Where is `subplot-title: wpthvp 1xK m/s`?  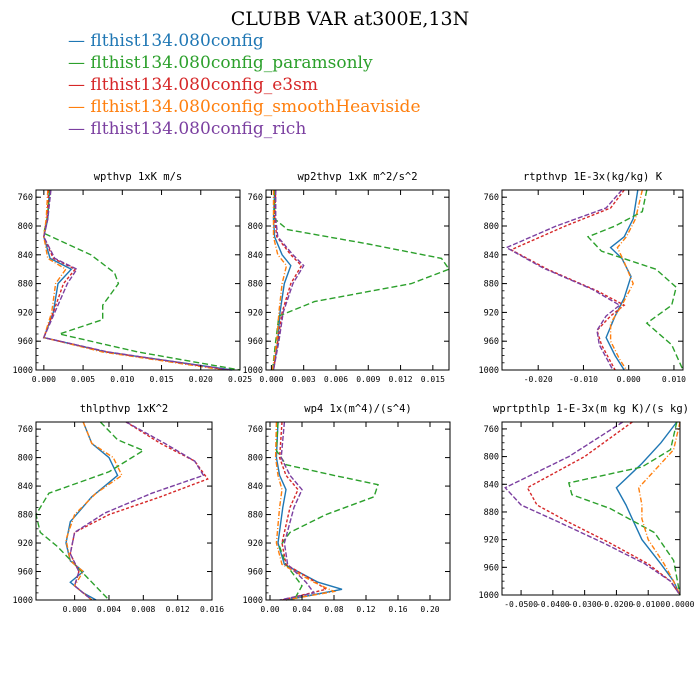
subplot-title: wpthvp 1xK m/s is located at coordinates (138, 177).